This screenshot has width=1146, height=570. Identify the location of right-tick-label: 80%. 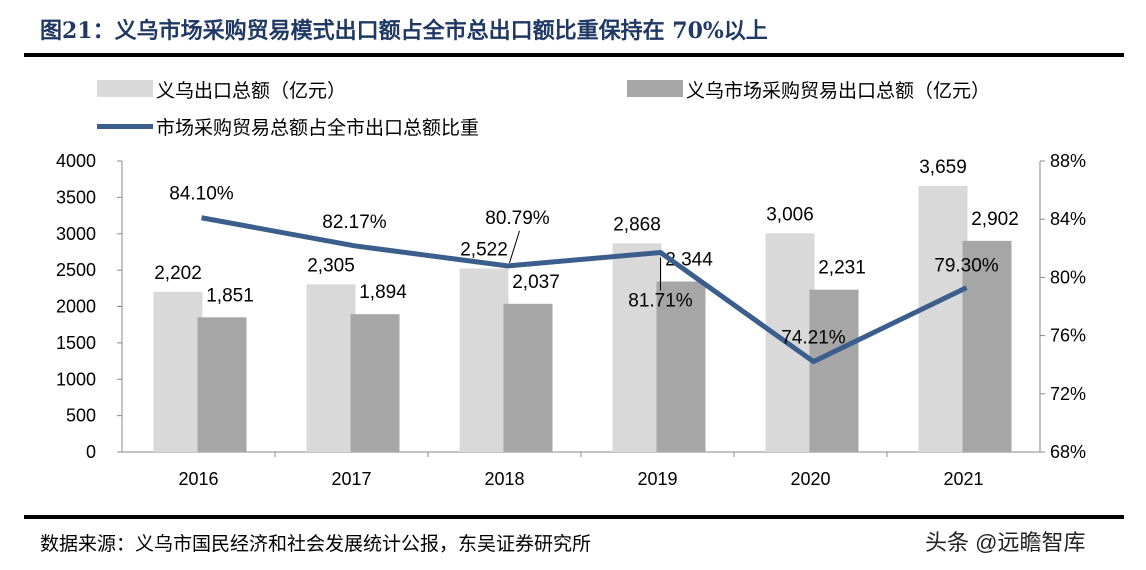
(1068, 277).